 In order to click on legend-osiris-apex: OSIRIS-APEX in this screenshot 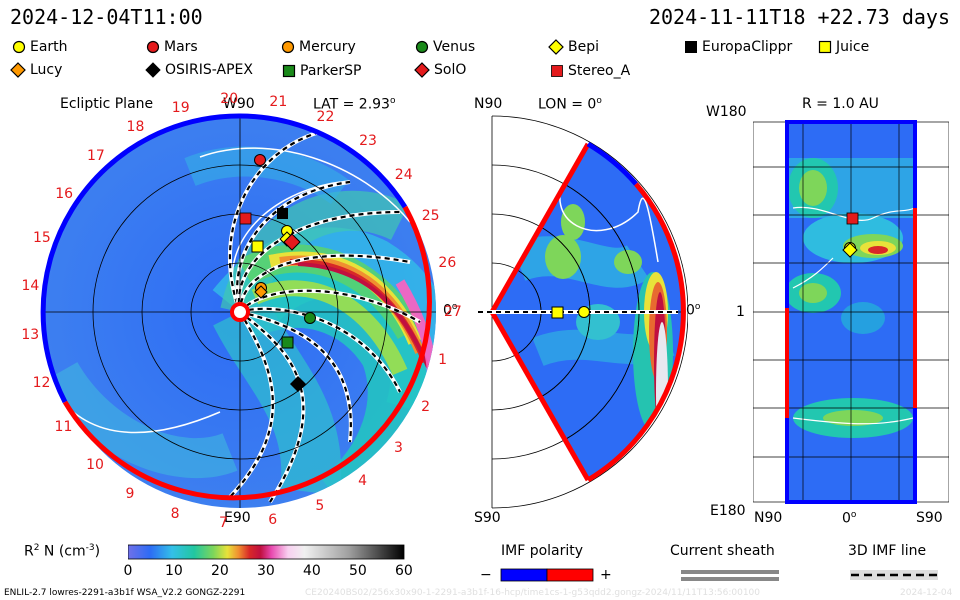, I will do `click(199, 70)`.